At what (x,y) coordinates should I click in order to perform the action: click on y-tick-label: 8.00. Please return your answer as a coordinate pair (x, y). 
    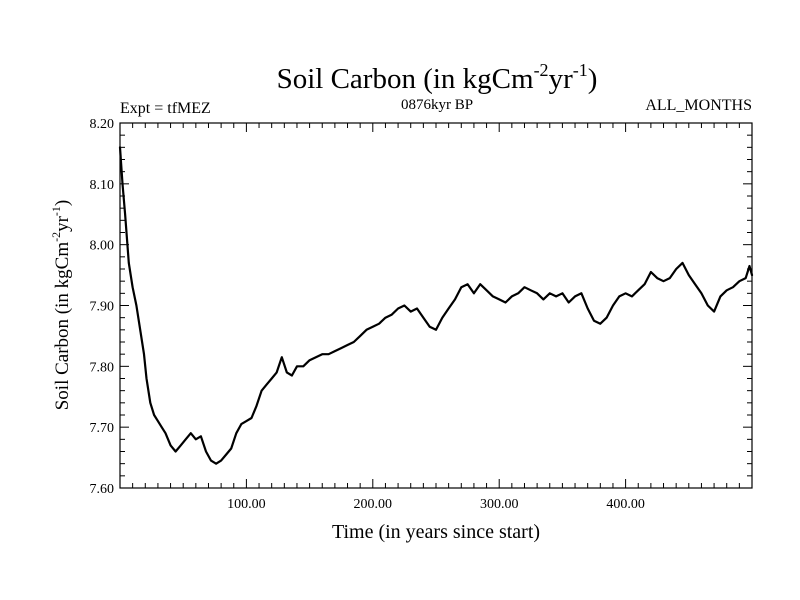
    Looking at the image, I should click on (102, 246).